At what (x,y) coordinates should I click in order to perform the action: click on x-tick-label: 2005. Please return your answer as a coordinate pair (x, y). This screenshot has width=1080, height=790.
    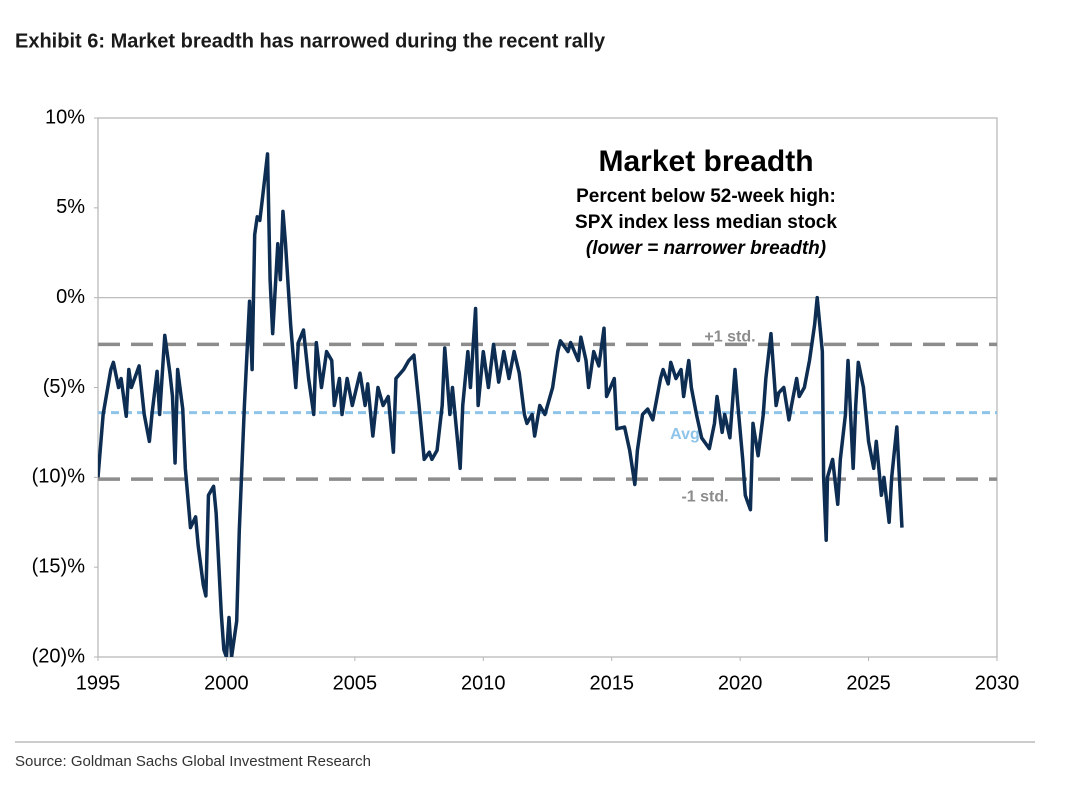
    Looking at the image, I should click on (355, 683).